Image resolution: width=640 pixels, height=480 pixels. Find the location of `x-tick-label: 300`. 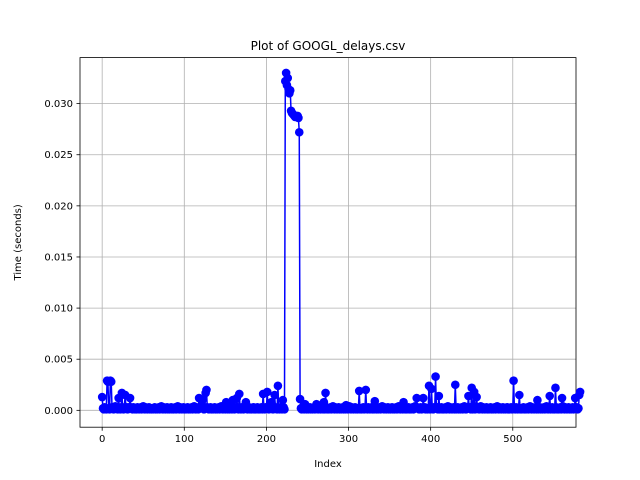

x-tick-label: 300 is located at coordinates (348, 439).